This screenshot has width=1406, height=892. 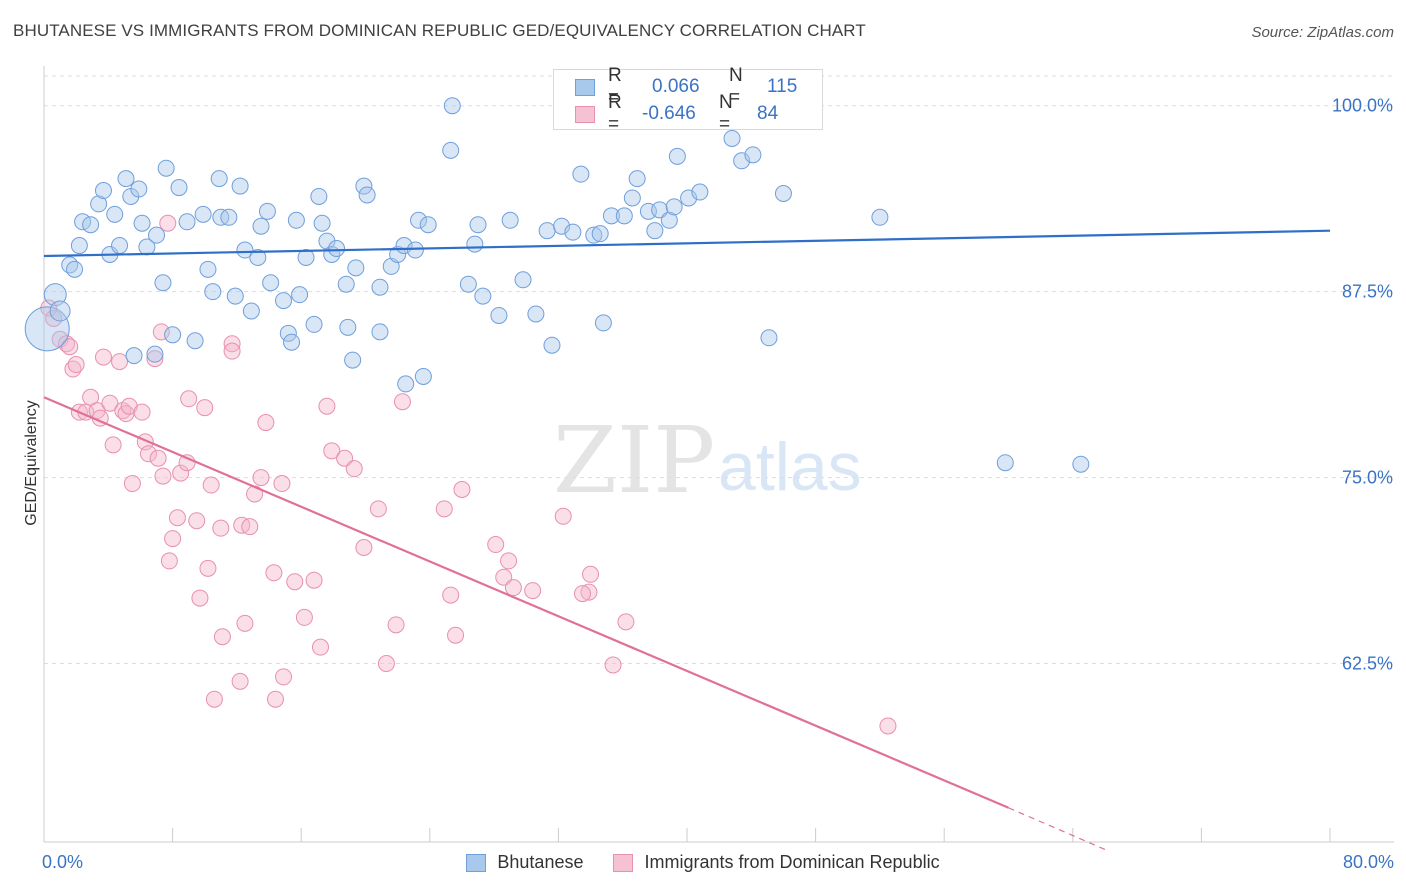 What do you see at coordinates (634, 460) in the screenshot?
I see `watermark-zip: ZIP` at bounding box center [634, 460].